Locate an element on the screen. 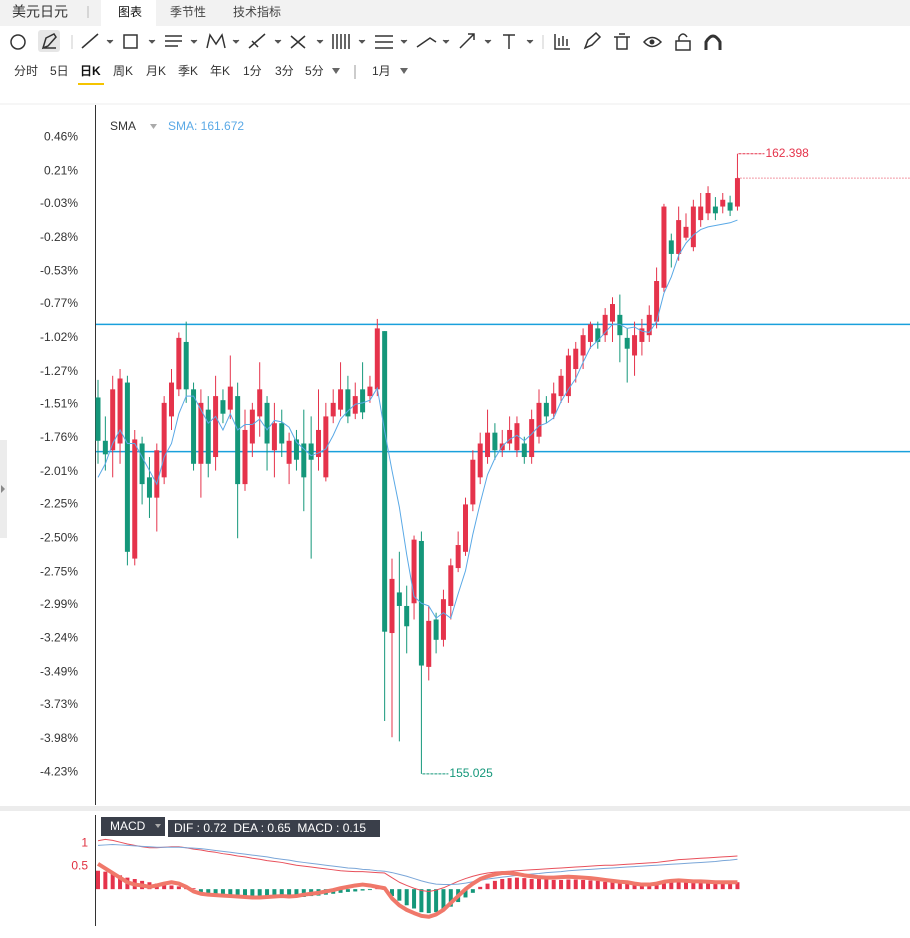 The width and height of the screenshot is (910, 938). y-tick-label: -3.73% is located at coordinates (59, 704).